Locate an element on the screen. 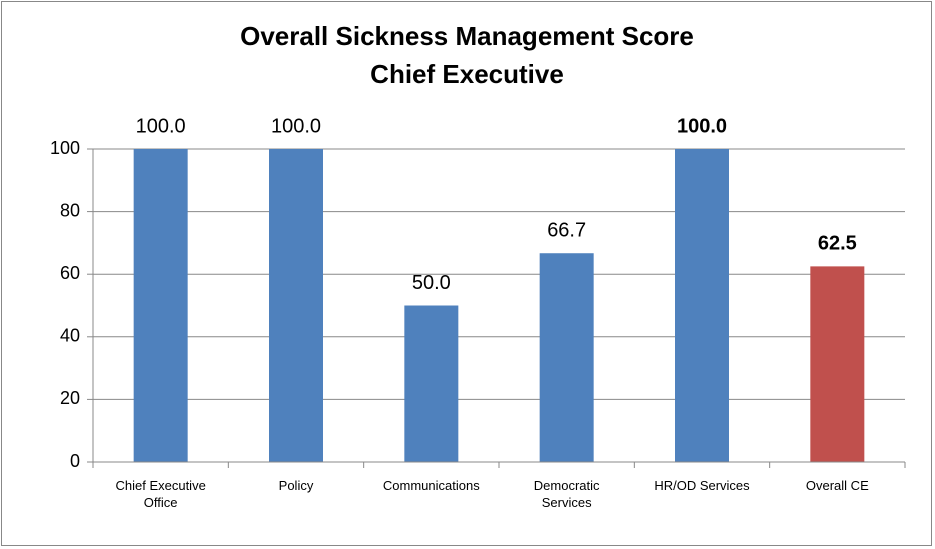 This screenshot has width=935, height=549. value-label: 66.7 is located at coordinates (566, 231).